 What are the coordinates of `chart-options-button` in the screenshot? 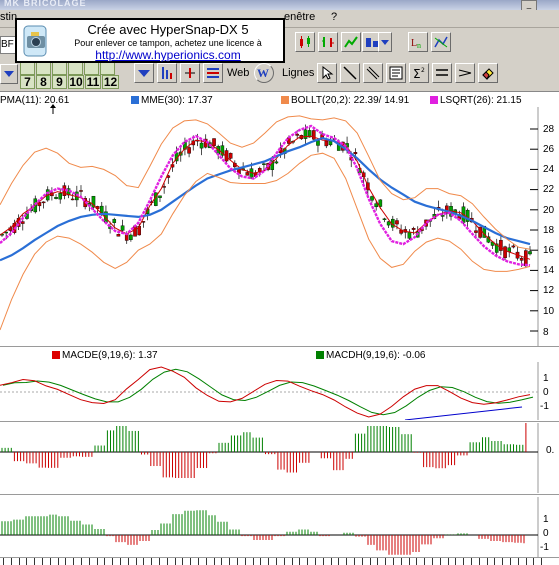 It's located at (441, 42).